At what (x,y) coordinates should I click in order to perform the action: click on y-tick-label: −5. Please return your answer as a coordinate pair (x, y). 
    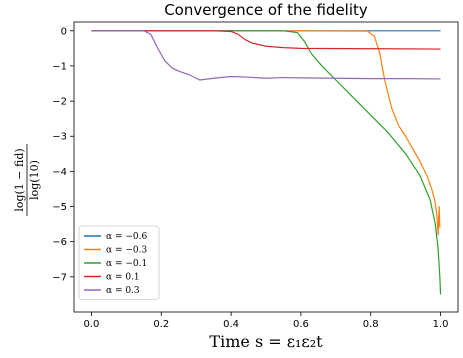
    Looking at the image, I should click on (59, 207).